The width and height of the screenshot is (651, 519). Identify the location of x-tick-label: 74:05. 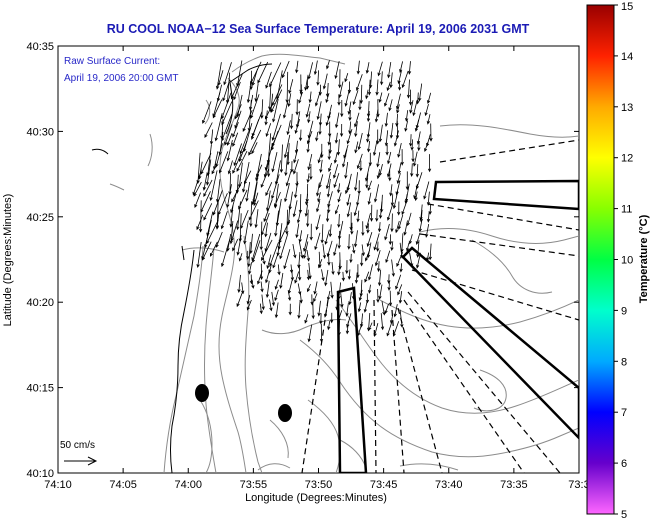
(123, 485).